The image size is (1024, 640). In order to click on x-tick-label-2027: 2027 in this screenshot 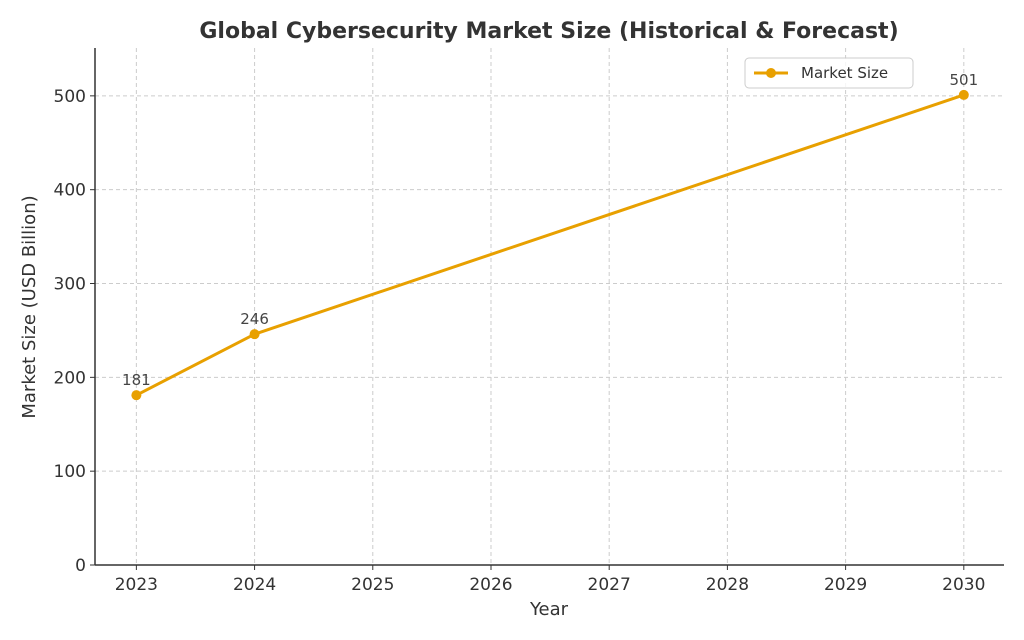, I will do `click(609, 585)`.